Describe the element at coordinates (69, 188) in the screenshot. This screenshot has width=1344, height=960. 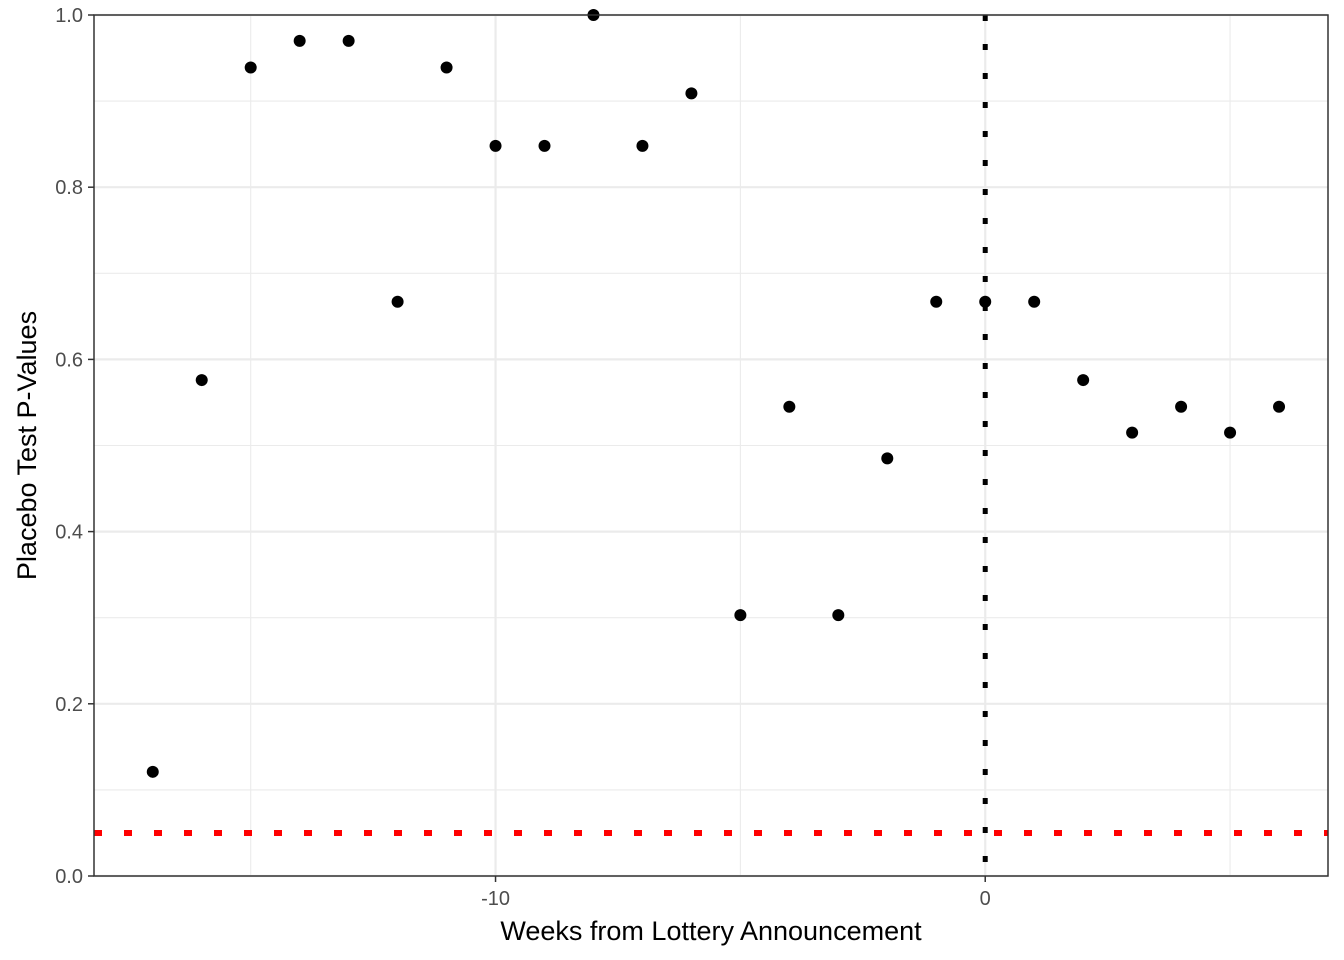
I see `y-tick-label: 0.8` at that location.